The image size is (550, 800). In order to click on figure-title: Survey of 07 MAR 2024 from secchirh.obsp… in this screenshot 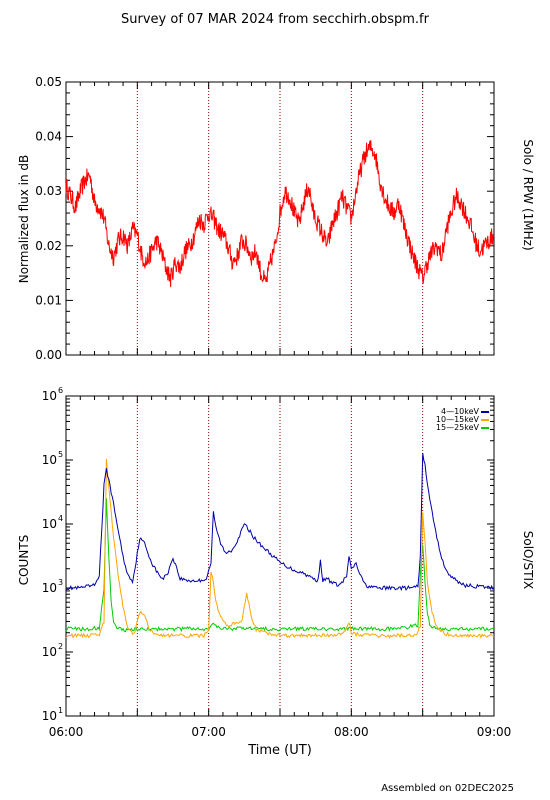, I will do `click(275, 19)`.